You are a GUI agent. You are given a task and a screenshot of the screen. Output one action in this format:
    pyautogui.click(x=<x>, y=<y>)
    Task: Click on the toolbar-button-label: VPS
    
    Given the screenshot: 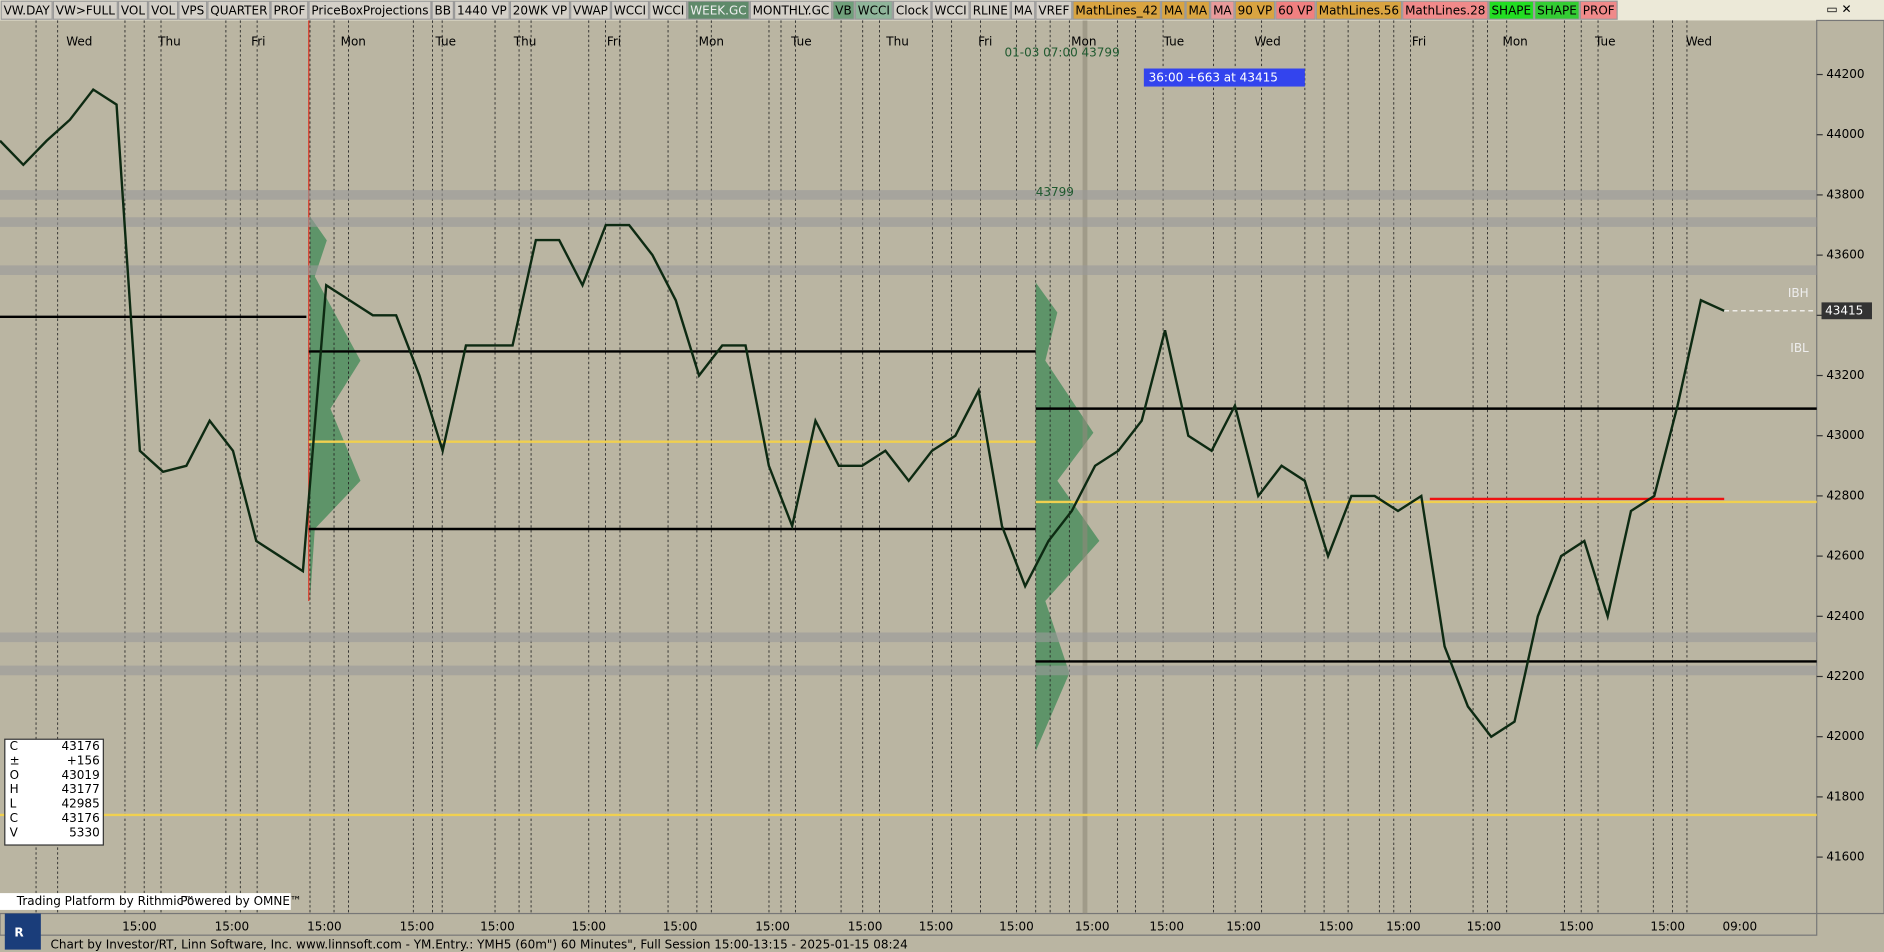 What is the action you would take?
    pyautogui.click(x=192, y=10)
    